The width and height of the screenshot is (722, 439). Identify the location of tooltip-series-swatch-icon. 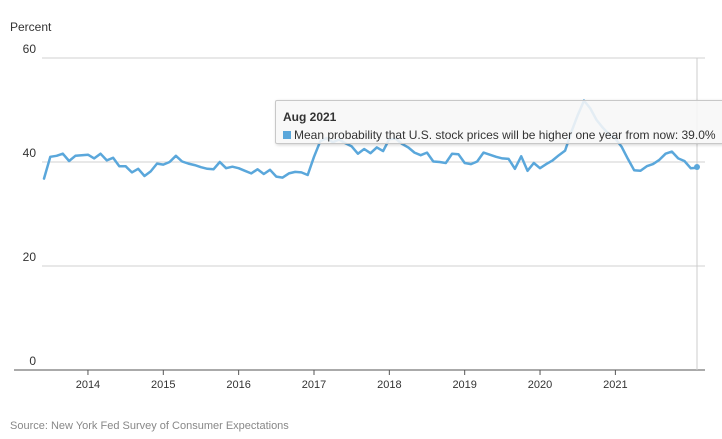
(287, 135).